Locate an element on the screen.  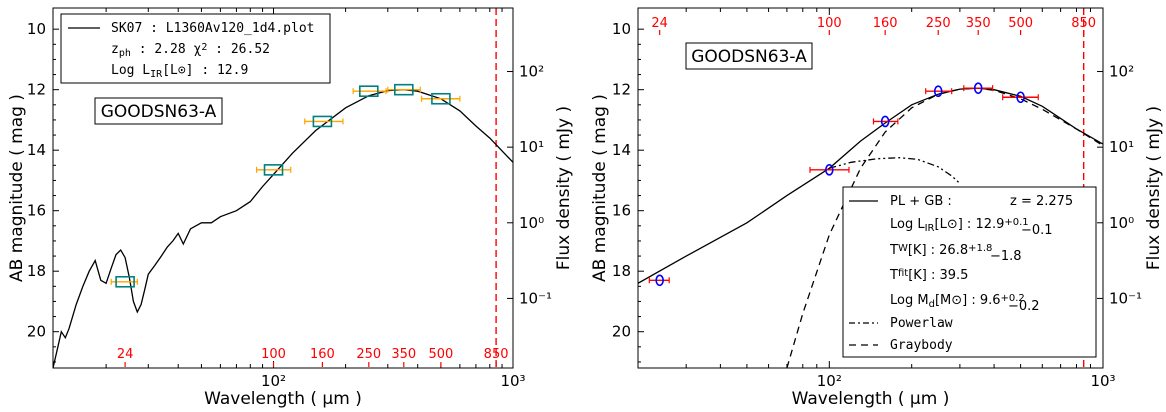
legend-zph-chi2-part-1: ph is located at coordinates (125, 53).